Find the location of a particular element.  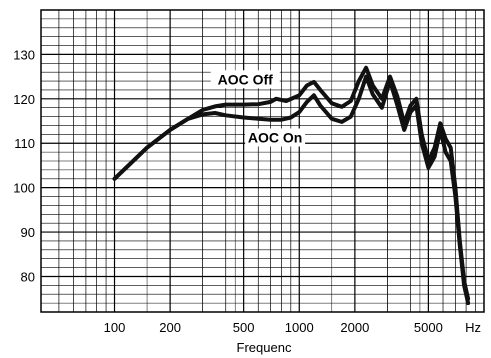

y-tick-label: 80 is located at coordinates (28, 276).